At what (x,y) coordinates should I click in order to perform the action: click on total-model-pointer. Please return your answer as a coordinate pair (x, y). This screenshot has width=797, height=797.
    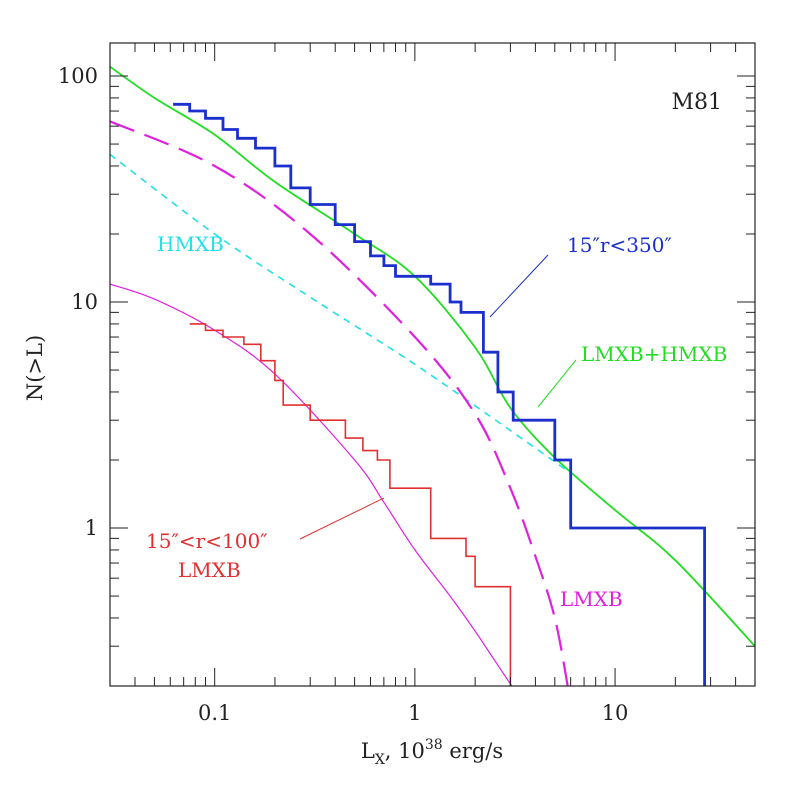
    Looking at the image, I should click on (557, 383).